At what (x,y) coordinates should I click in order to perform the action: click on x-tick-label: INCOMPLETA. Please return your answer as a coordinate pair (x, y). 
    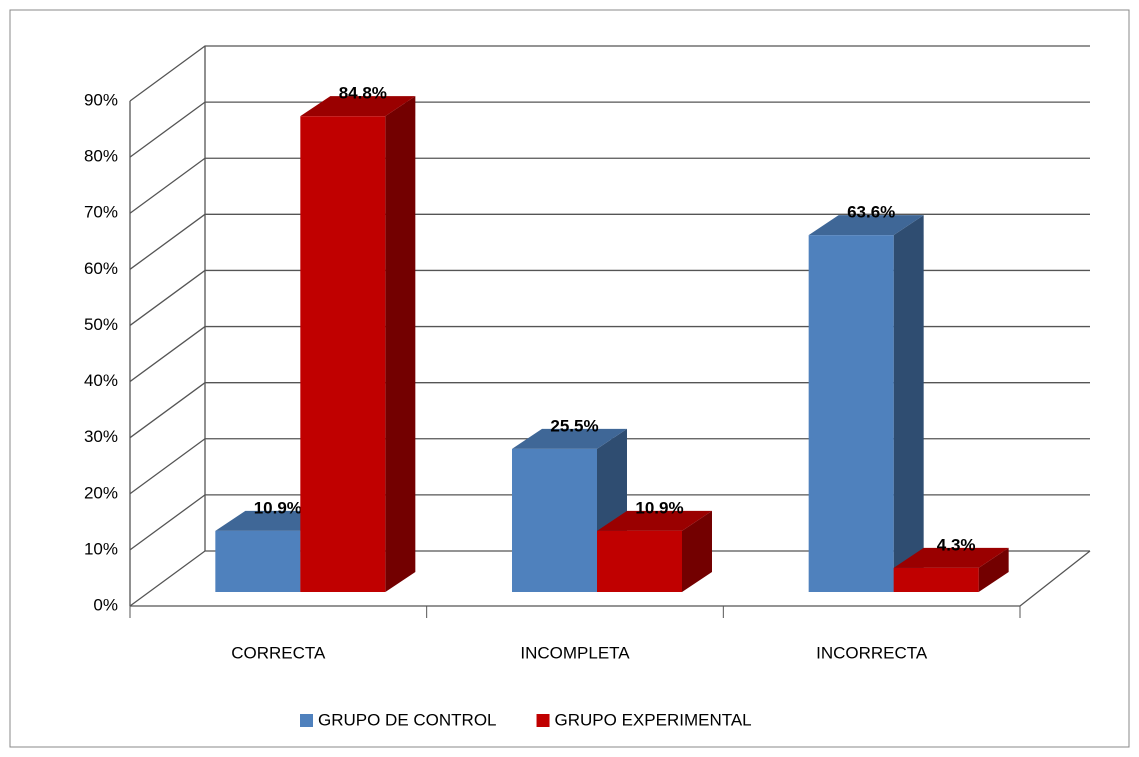
    Looking at the image, I should click on (575, 652).